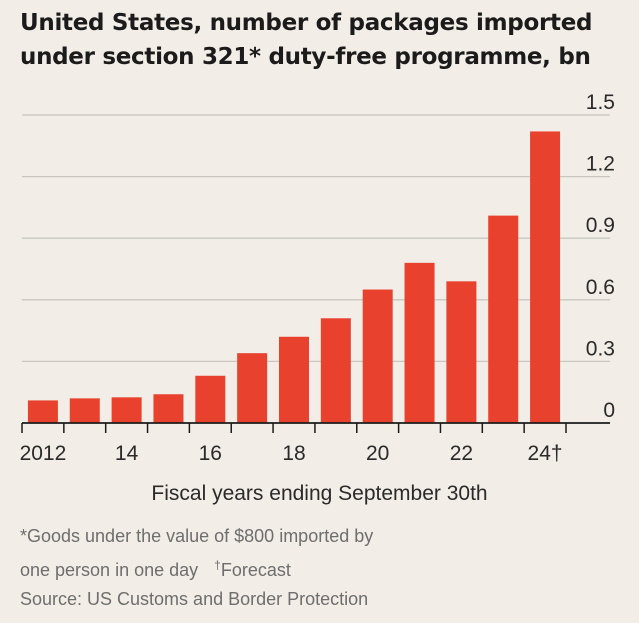 The image size is (639, 623). What do you see at coordinates (600, 348) in the screenshot?
I see `y-tick-label: 0.3` at bounding box center [600, 348].